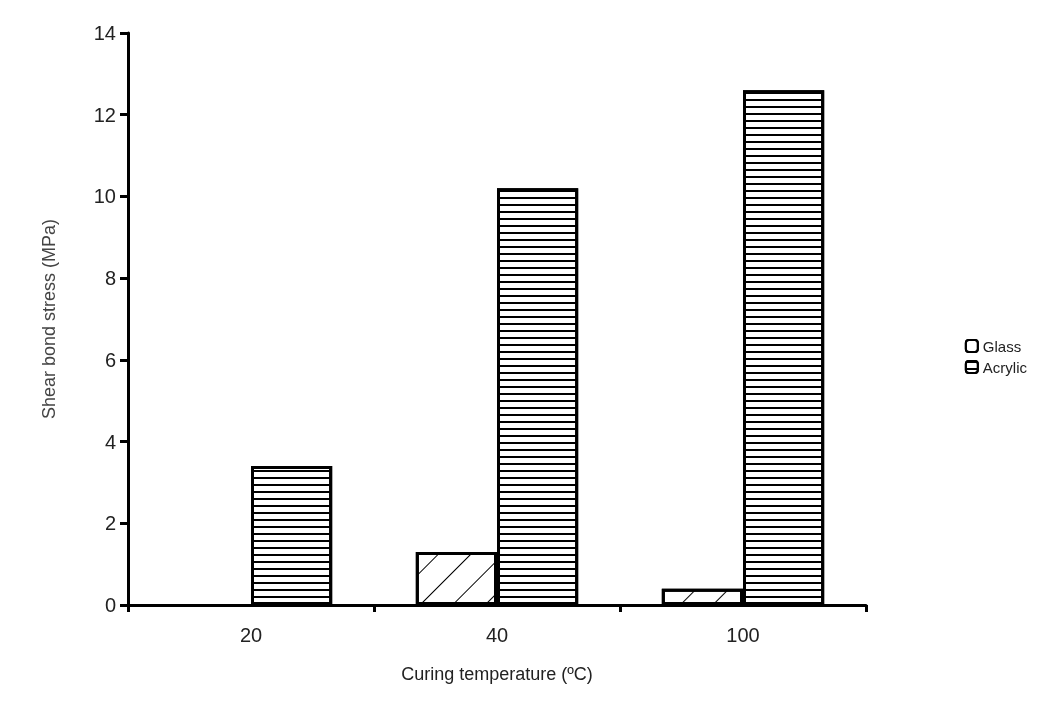 The image size is (1044, 713). What do you see at coordinates (1002, 346) in the screenshot?
I see `legend-label: Glass` at bounding box center [1002, 346].